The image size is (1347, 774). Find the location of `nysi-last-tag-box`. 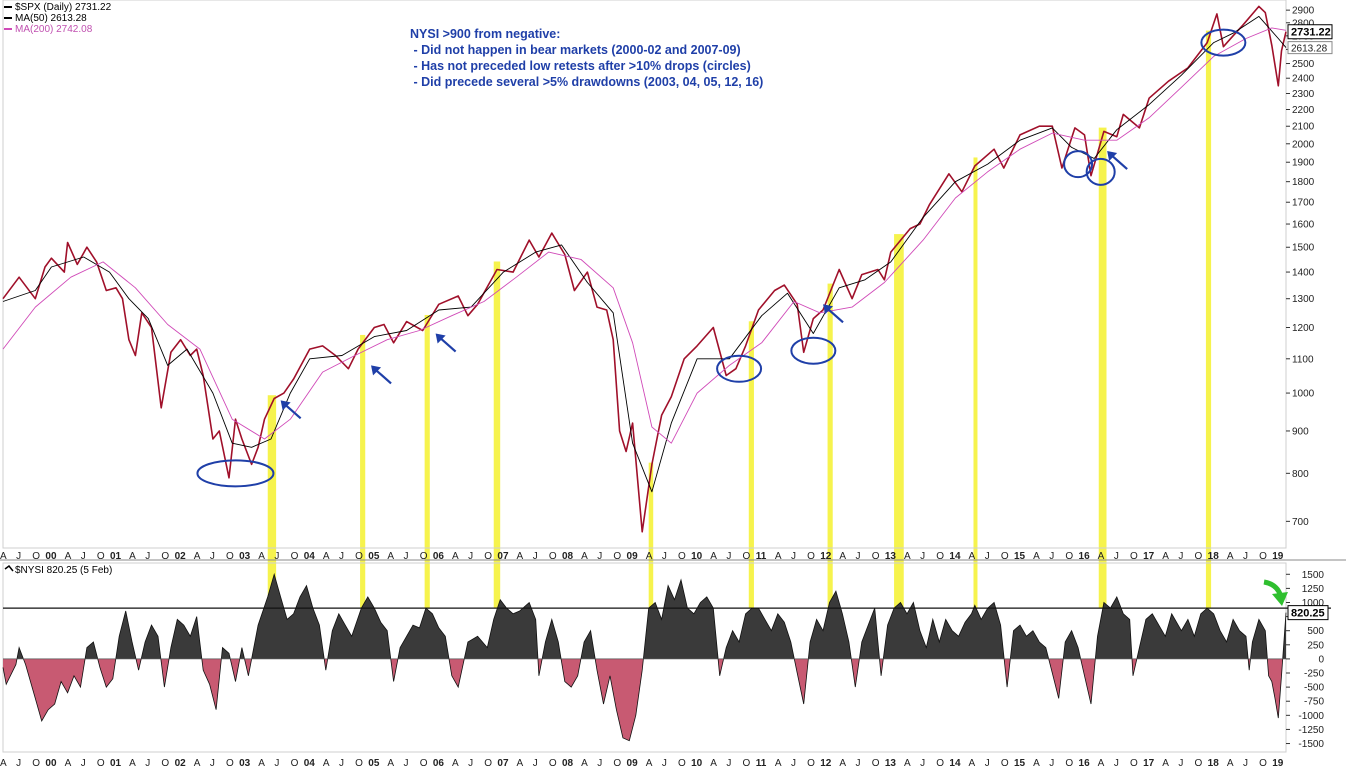

nysi-last-tag-box is located at coordinates (1308, 613).